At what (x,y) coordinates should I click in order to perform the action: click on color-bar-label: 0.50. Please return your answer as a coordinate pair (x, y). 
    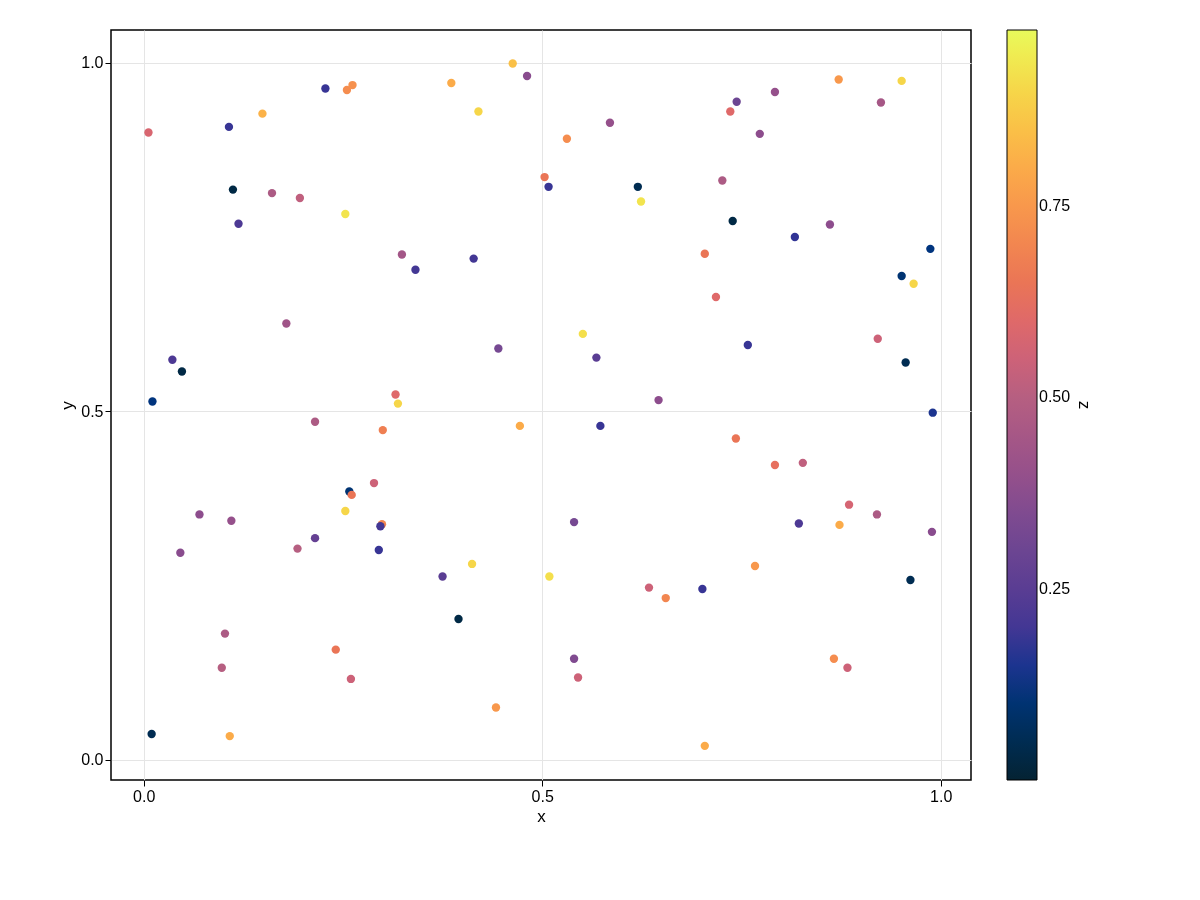
    Looking at the image, I should click on (1055, 397).